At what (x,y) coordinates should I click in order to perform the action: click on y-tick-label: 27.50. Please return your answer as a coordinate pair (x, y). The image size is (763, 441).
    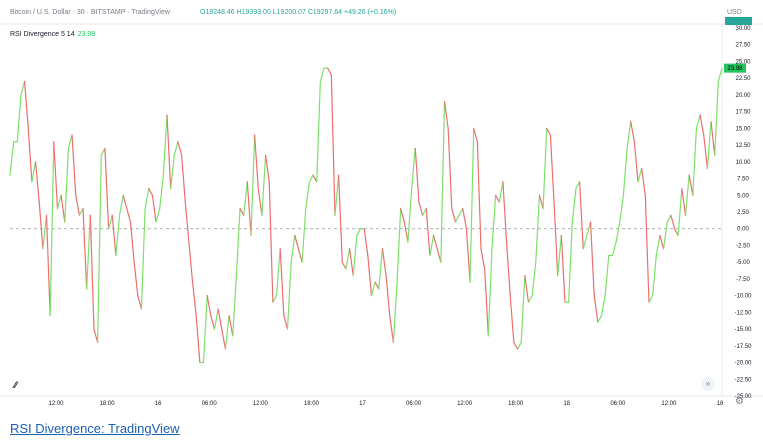
    Looking at the image, I should click on (743, 46).